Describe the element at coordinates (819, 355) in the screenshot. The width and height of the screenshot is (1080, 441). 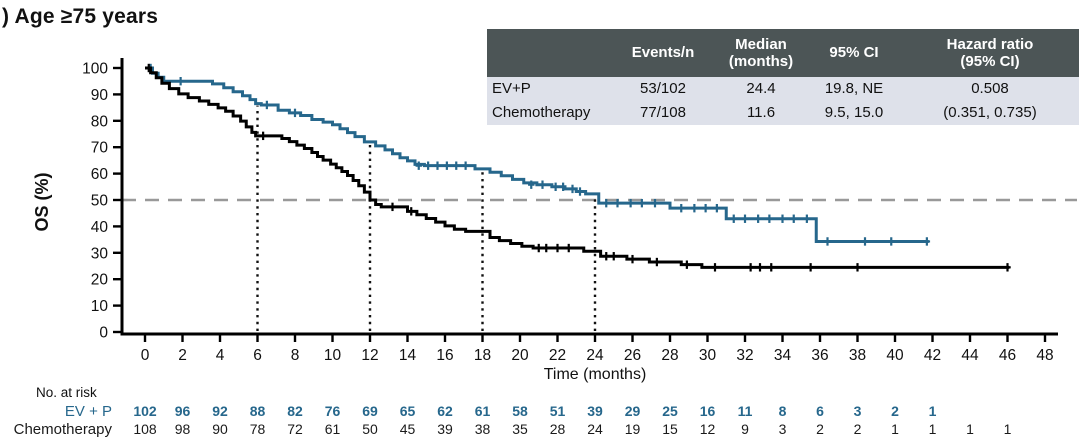
I see `x-tick-label: 36` at that location.